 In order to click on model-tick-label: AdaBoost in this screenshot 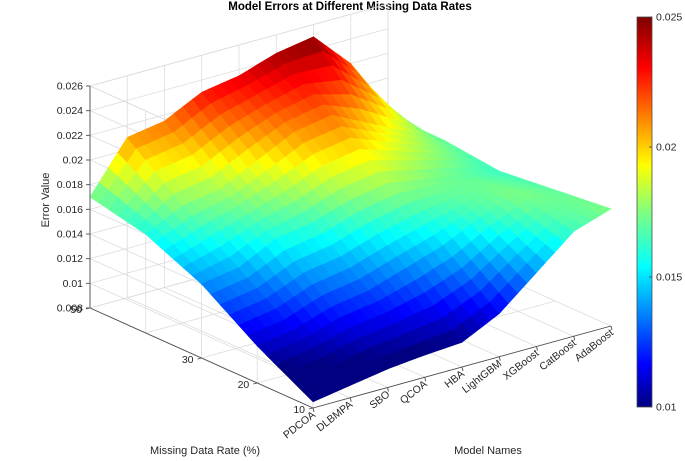, I will do `click(594, 346)`.